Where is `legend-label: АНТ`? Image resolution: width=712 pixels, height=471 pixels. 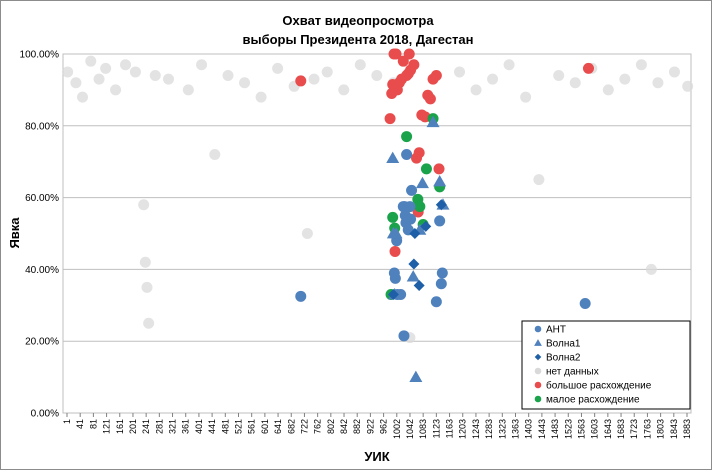 legend-label: АНТ is located at coordinates (556, 330).